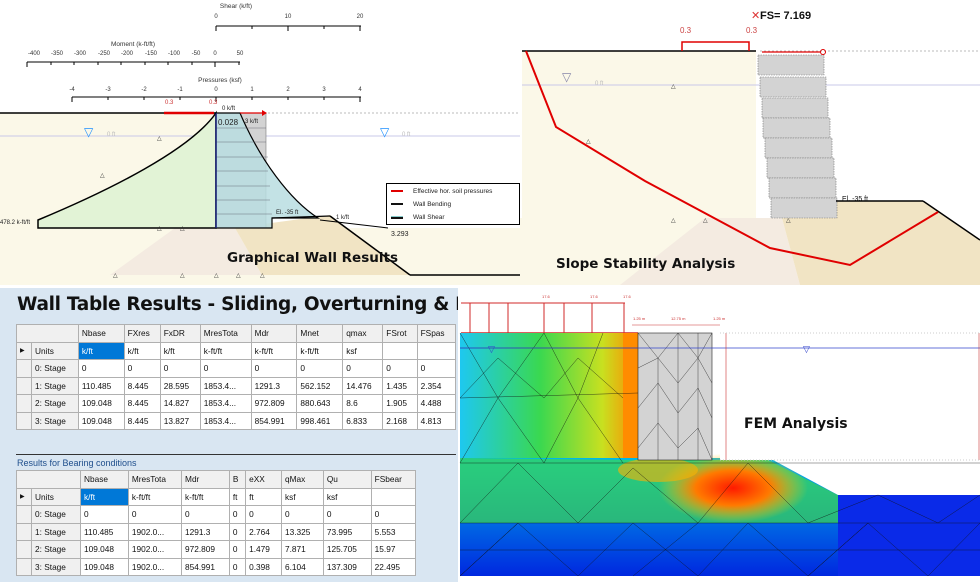 The width and height of the screenshot is (980, 582). What do you see at coordinates (220, 80) in the screenshot?
I see `pressures-axis-title: Pressures (ksf)` at bounding box center [220, 80].